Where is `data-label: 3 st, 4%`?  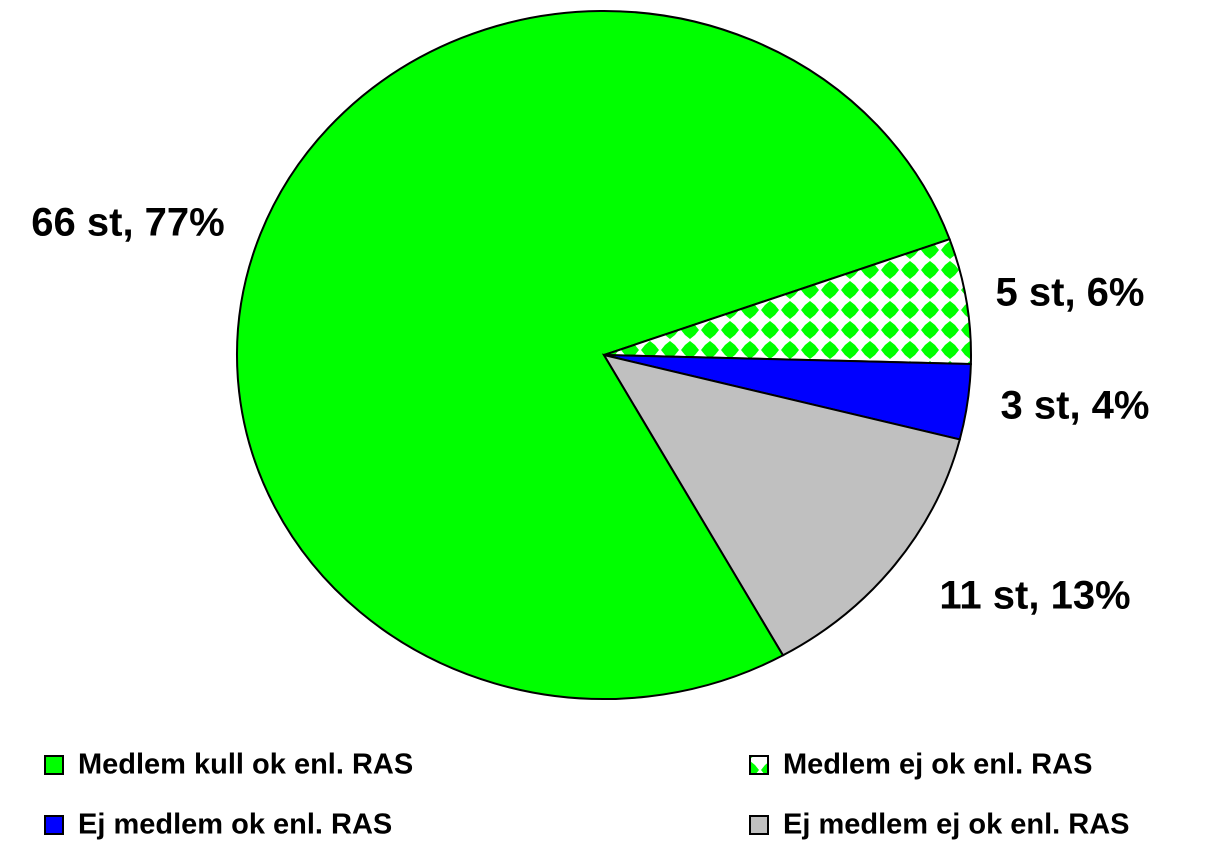 data-label: 3 st, 4% is located at coordinates (1075, 406).